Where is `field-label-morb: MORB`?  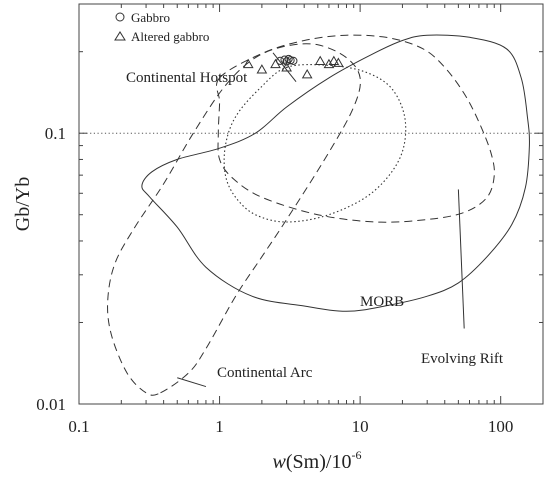 field-label-morb: MORB is located at coordinates (382, 302).